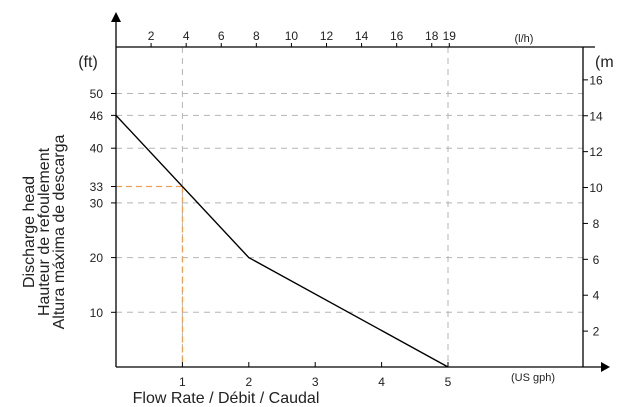  What do you see at coordinates (605, 367) in the screenshot?
I see `x-axis-arrowhead` at bounding box center [605, 367].